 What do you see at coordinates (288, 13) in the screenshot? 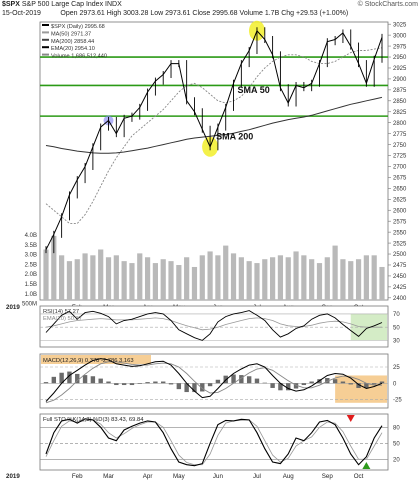
I see `change-label: Chg` at bounding box center [288, 13].